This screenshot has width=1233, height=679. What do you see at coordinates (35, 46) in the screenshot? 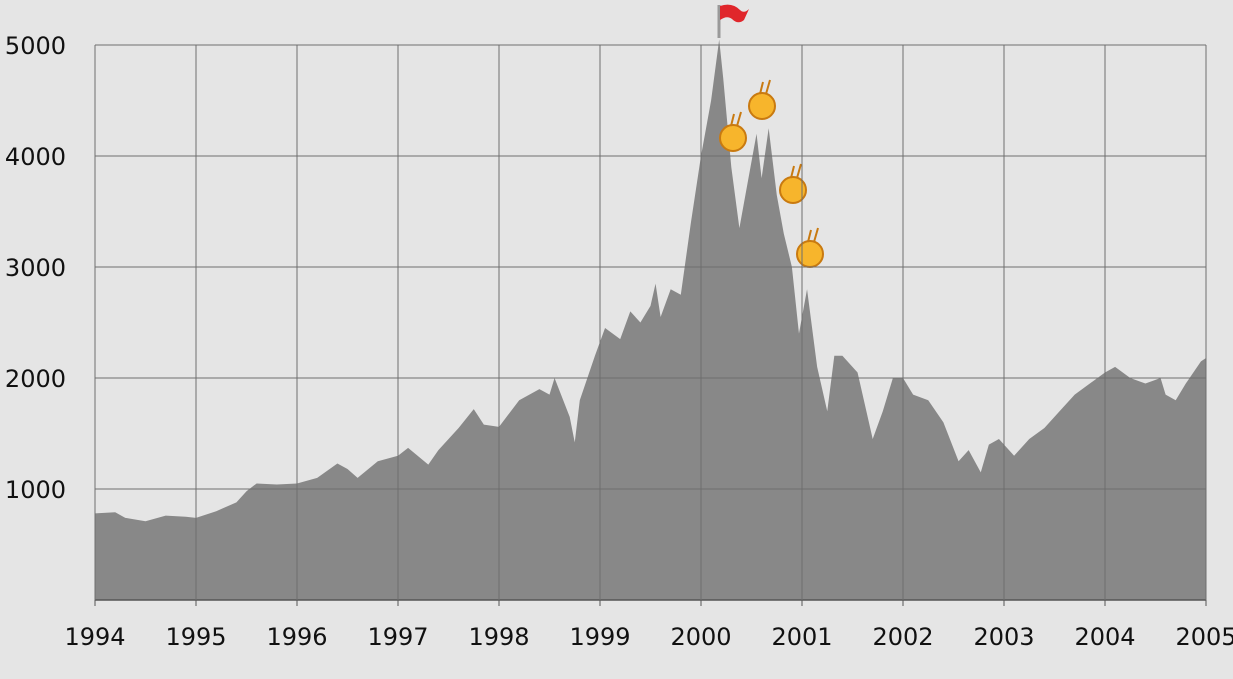
I see `y-tick-label: 5000` at bounding box center [35, 46].